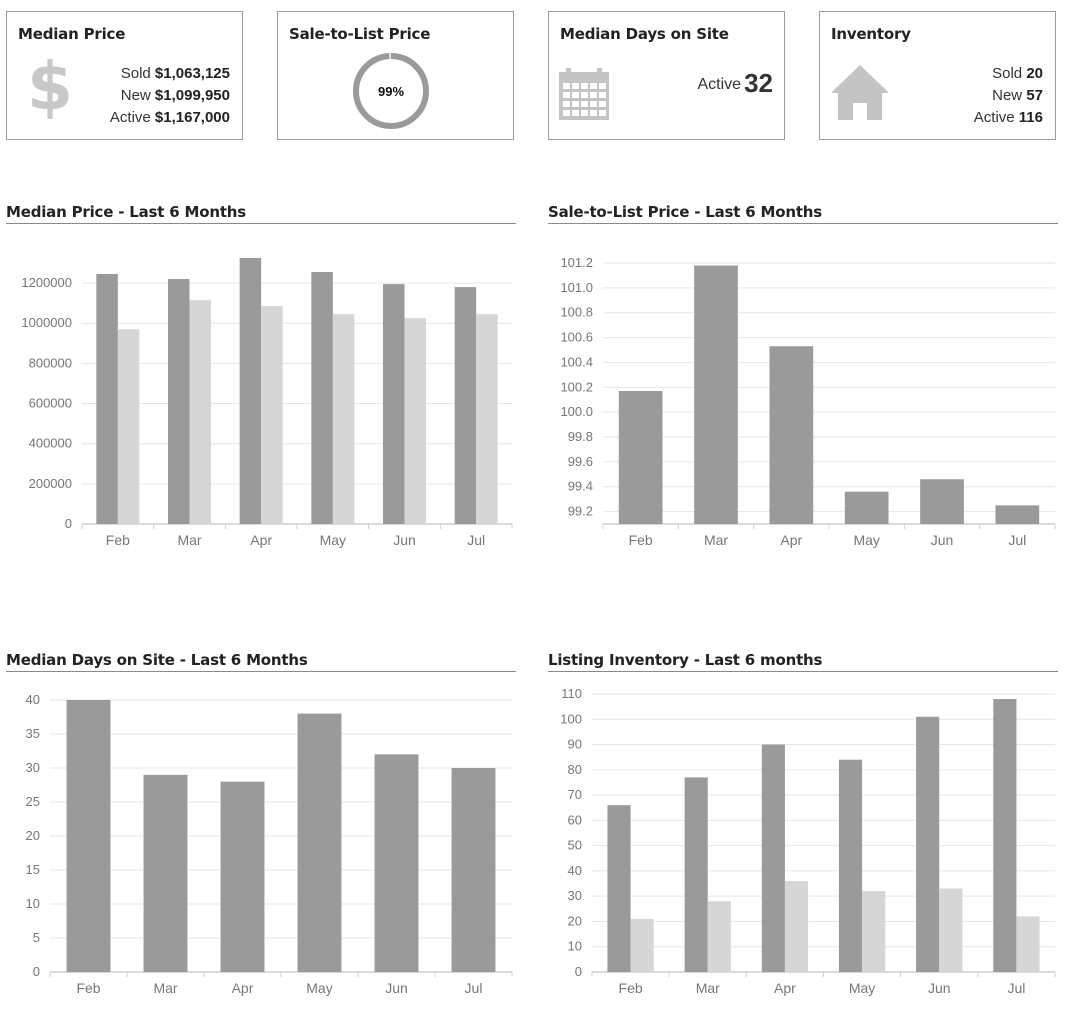 This screenshot has width=1077, height=1036. What do you see at coordinates (126, 212) in the screenshot?
I see `median-price-chart-title: Median Price - Last 6 Months` at bounding box center [126, 212].